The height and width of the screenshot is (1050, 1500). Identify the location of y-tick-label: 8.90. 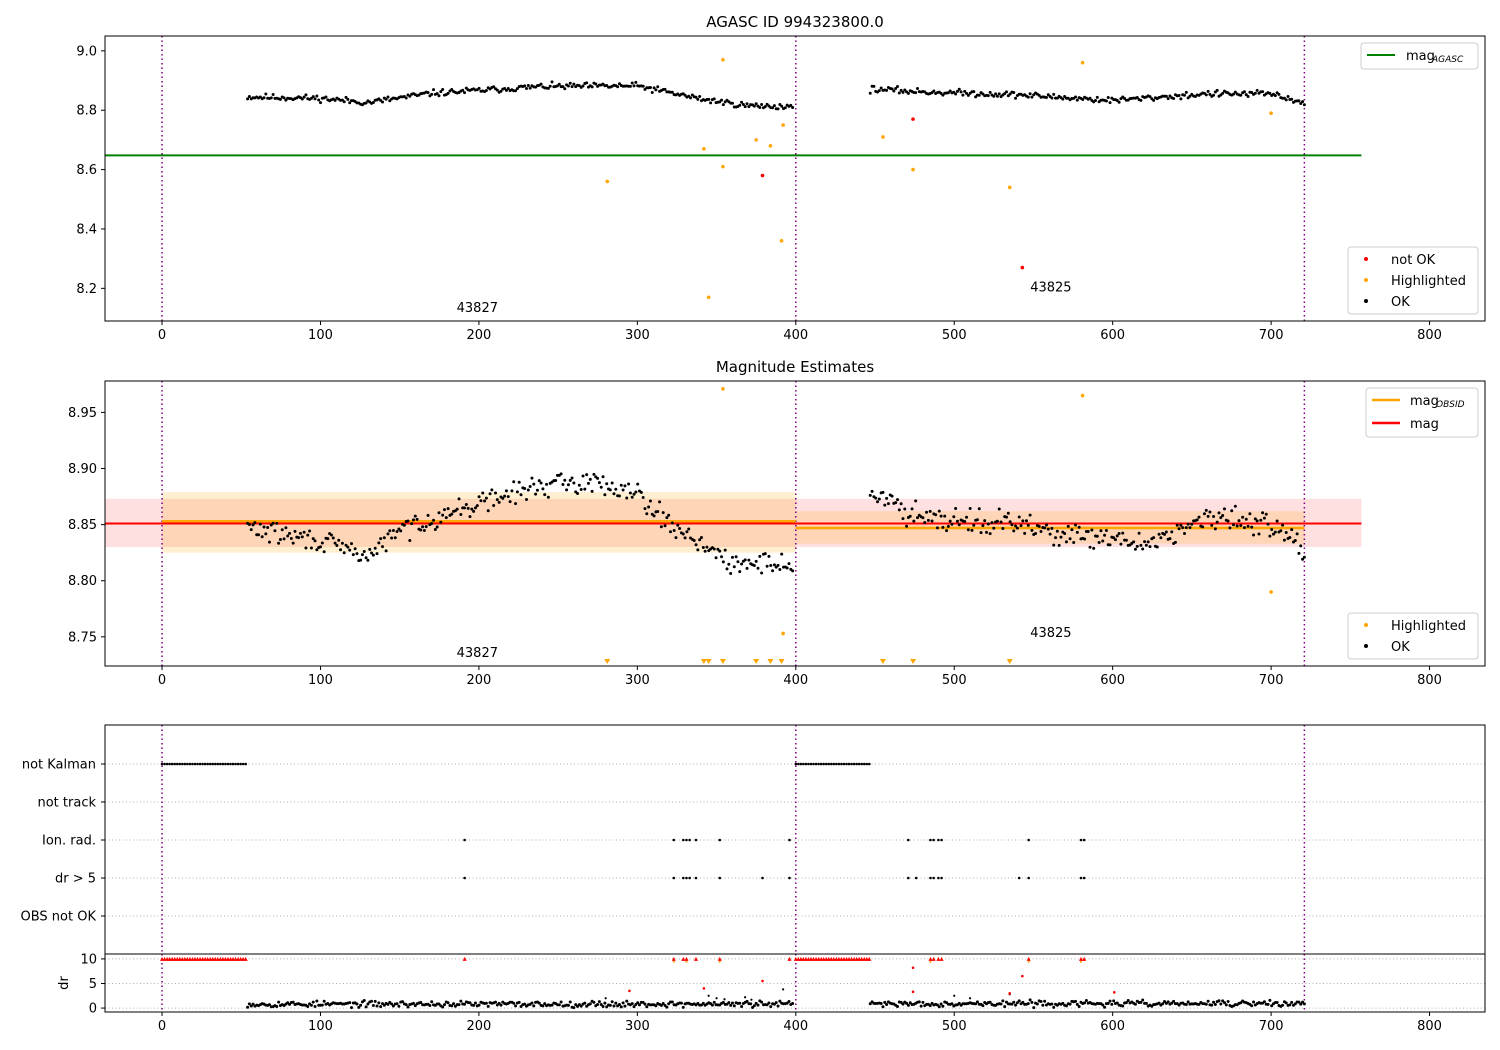
(82, 469).